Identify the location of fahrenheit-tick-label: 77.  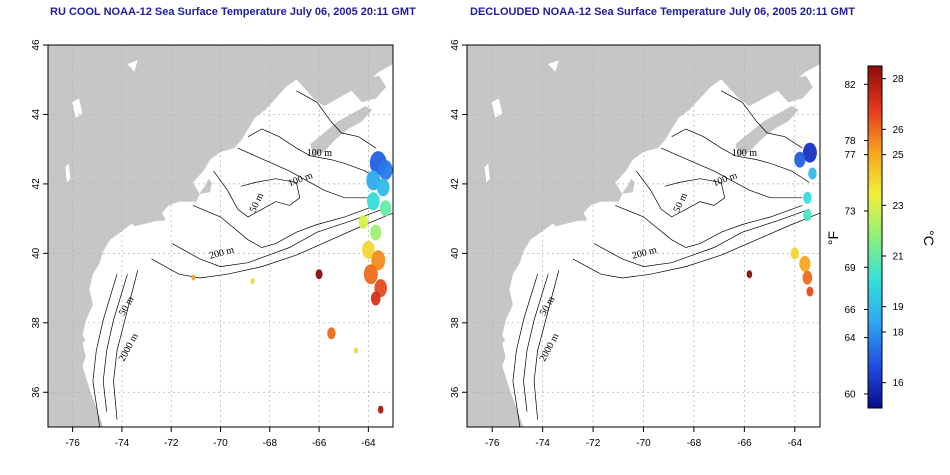
(850, 155).